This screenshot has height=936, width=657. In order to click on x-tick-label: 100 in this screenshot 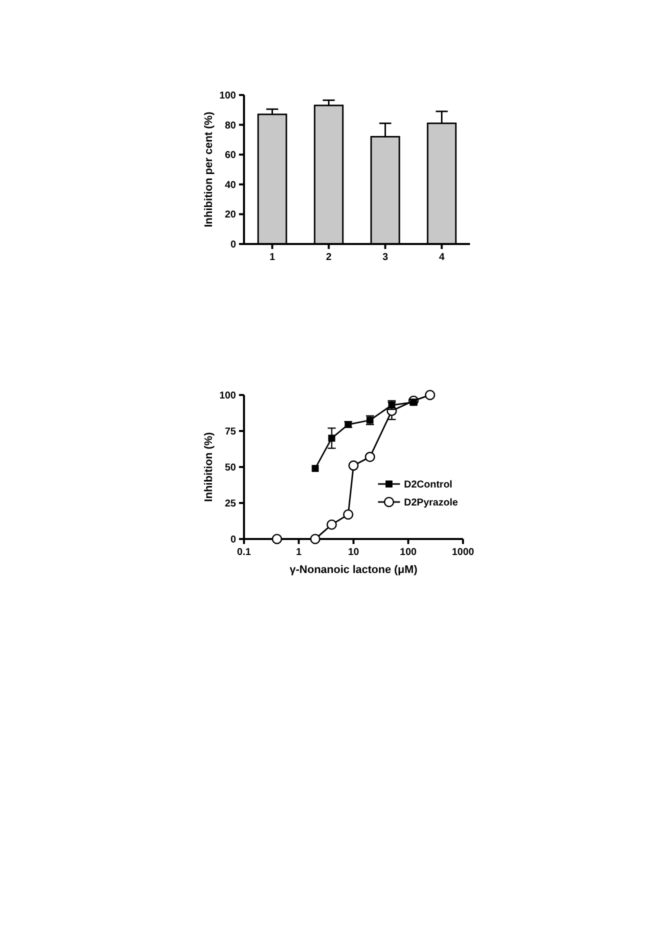, I will do `click(409, 552)`.